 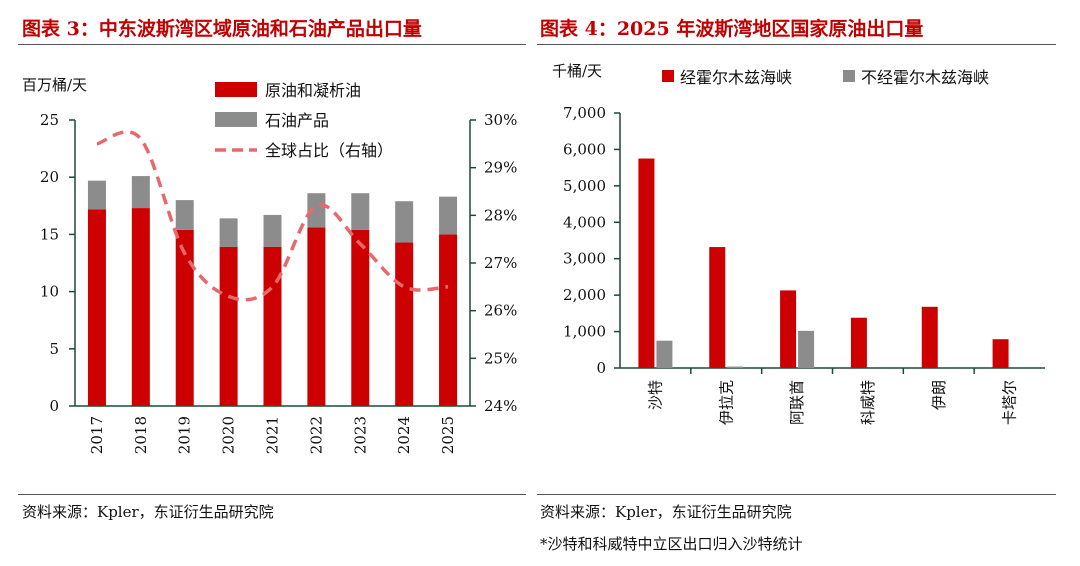 I want to click on chart3-x-tick-label: 2023, so click(x=360, y=435).